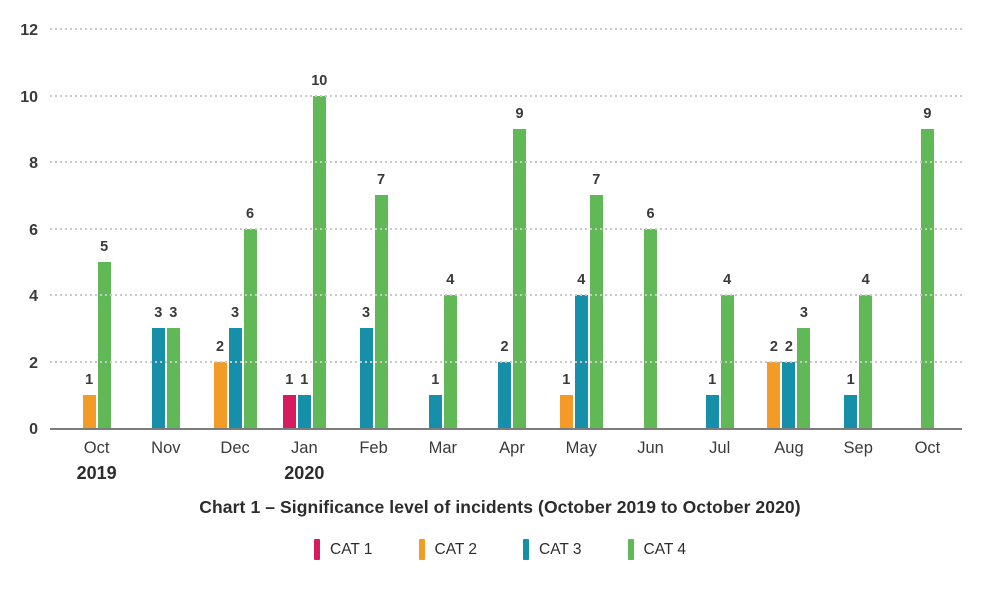 The image size is (1000, 591). What do you see at coordinates (858, 448) in the screenshot?
I see `month-label: Sep` at bounding box center [858, 448].